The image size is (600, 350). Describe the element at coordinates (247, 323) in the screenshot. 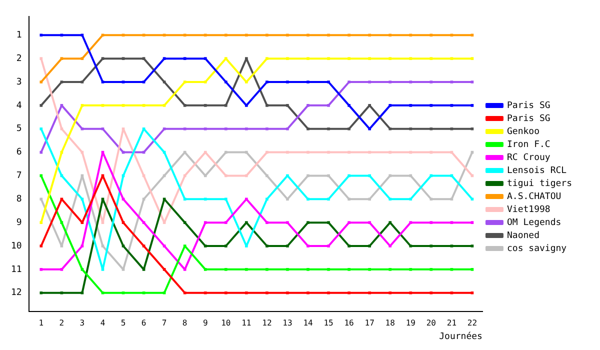

I see `x-tick-label: 11` at that location.